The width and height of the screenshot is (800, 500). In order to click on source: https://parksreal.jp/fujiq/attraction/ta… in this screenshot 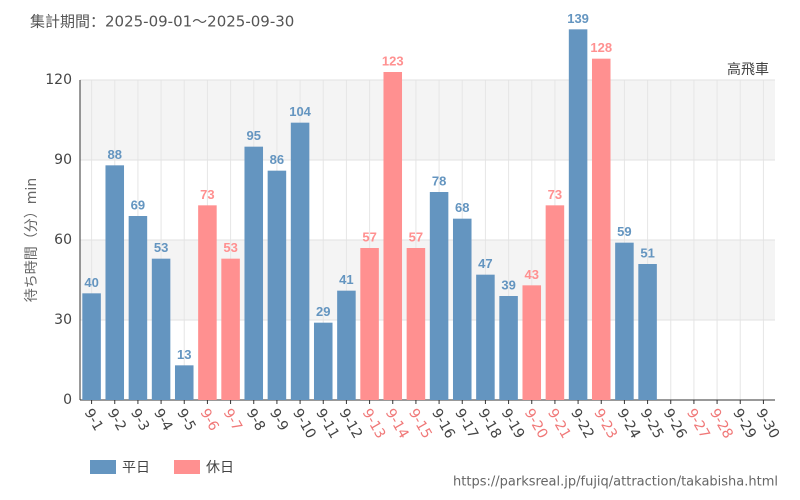, I will do `click(615, 482)`.